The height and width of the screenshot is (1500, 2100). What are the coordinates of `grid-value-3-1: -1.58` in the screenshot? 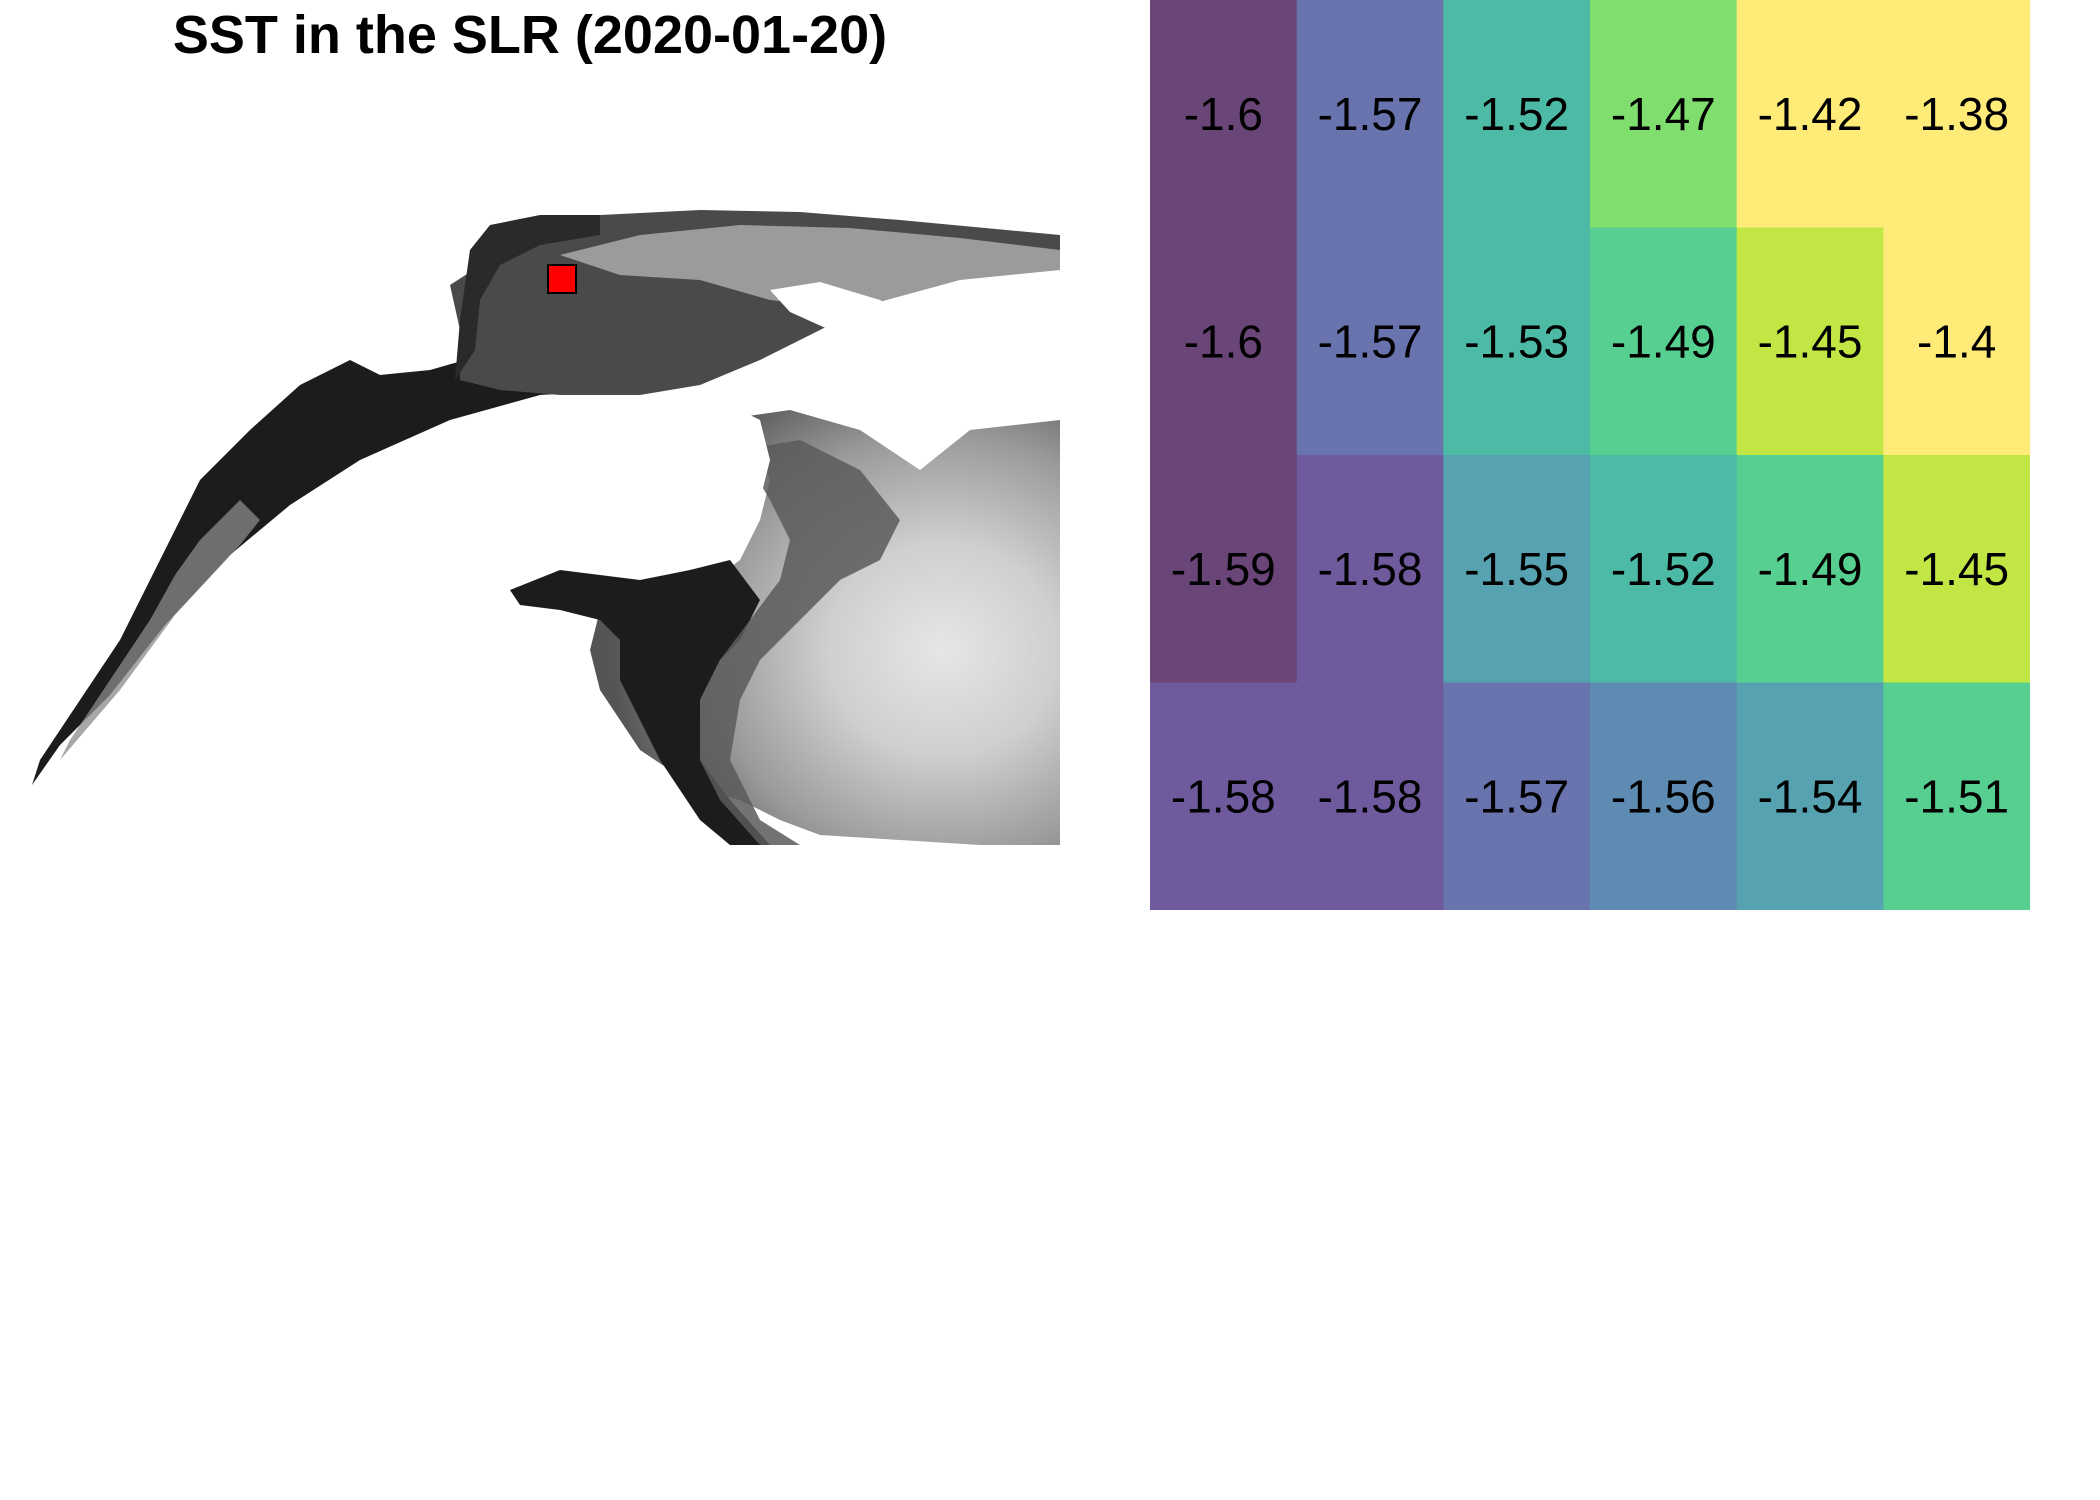 It's located at (1370, 796).